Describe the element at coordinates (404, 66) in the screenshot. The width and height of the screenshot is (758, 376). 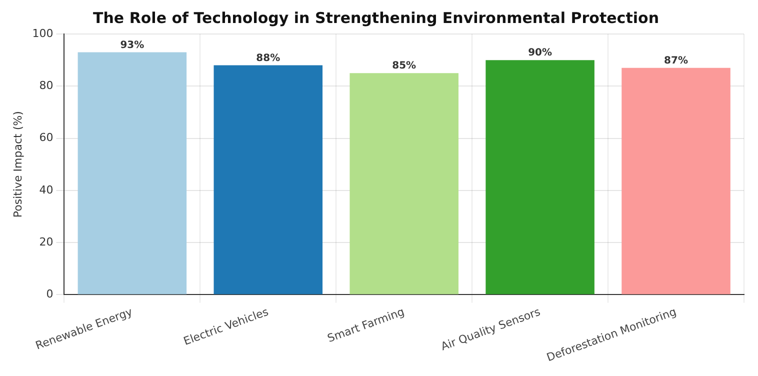
I see `data-label: 85%` at that location.